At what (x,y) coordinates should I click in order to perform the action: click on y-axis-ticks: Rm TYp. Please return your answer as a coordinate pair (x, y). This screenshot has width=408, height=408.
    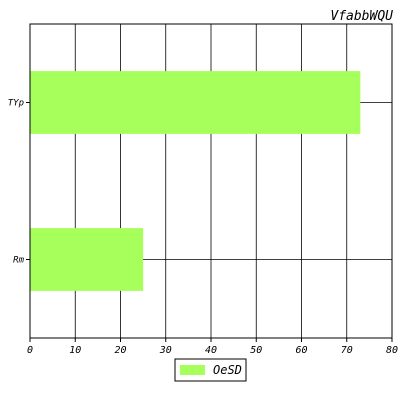
    Looking at the image, I should click on (19, 182).